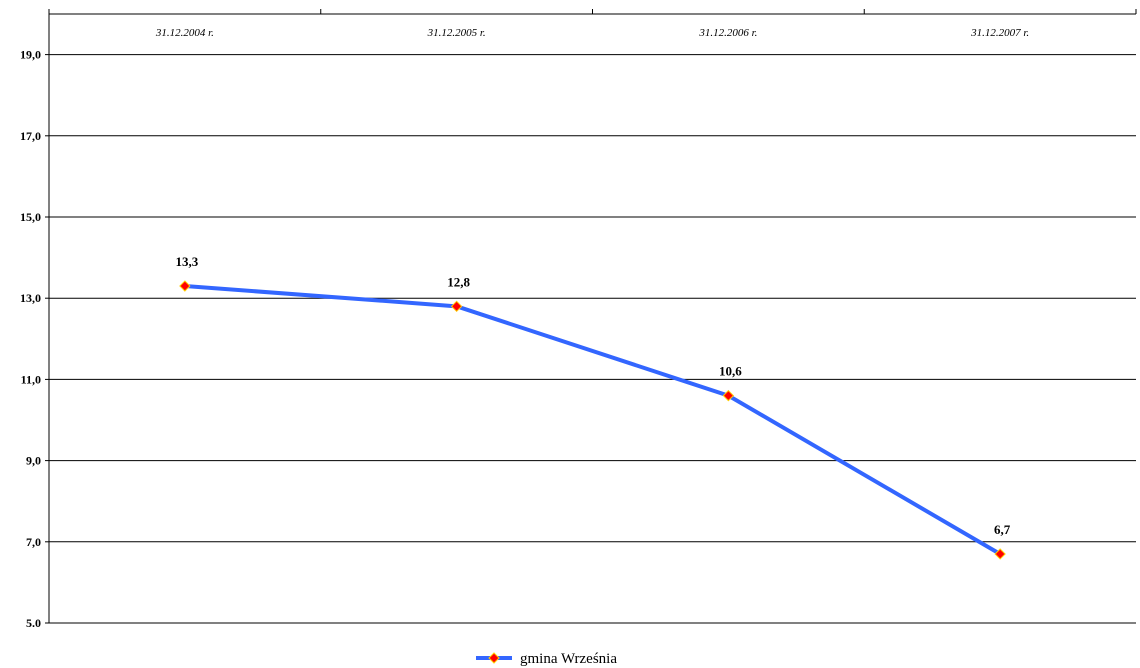 The width and height of the screenshot is (1140, 668). I want to click on x-tick-label: 31.12.2004 r., so click(184, 33).